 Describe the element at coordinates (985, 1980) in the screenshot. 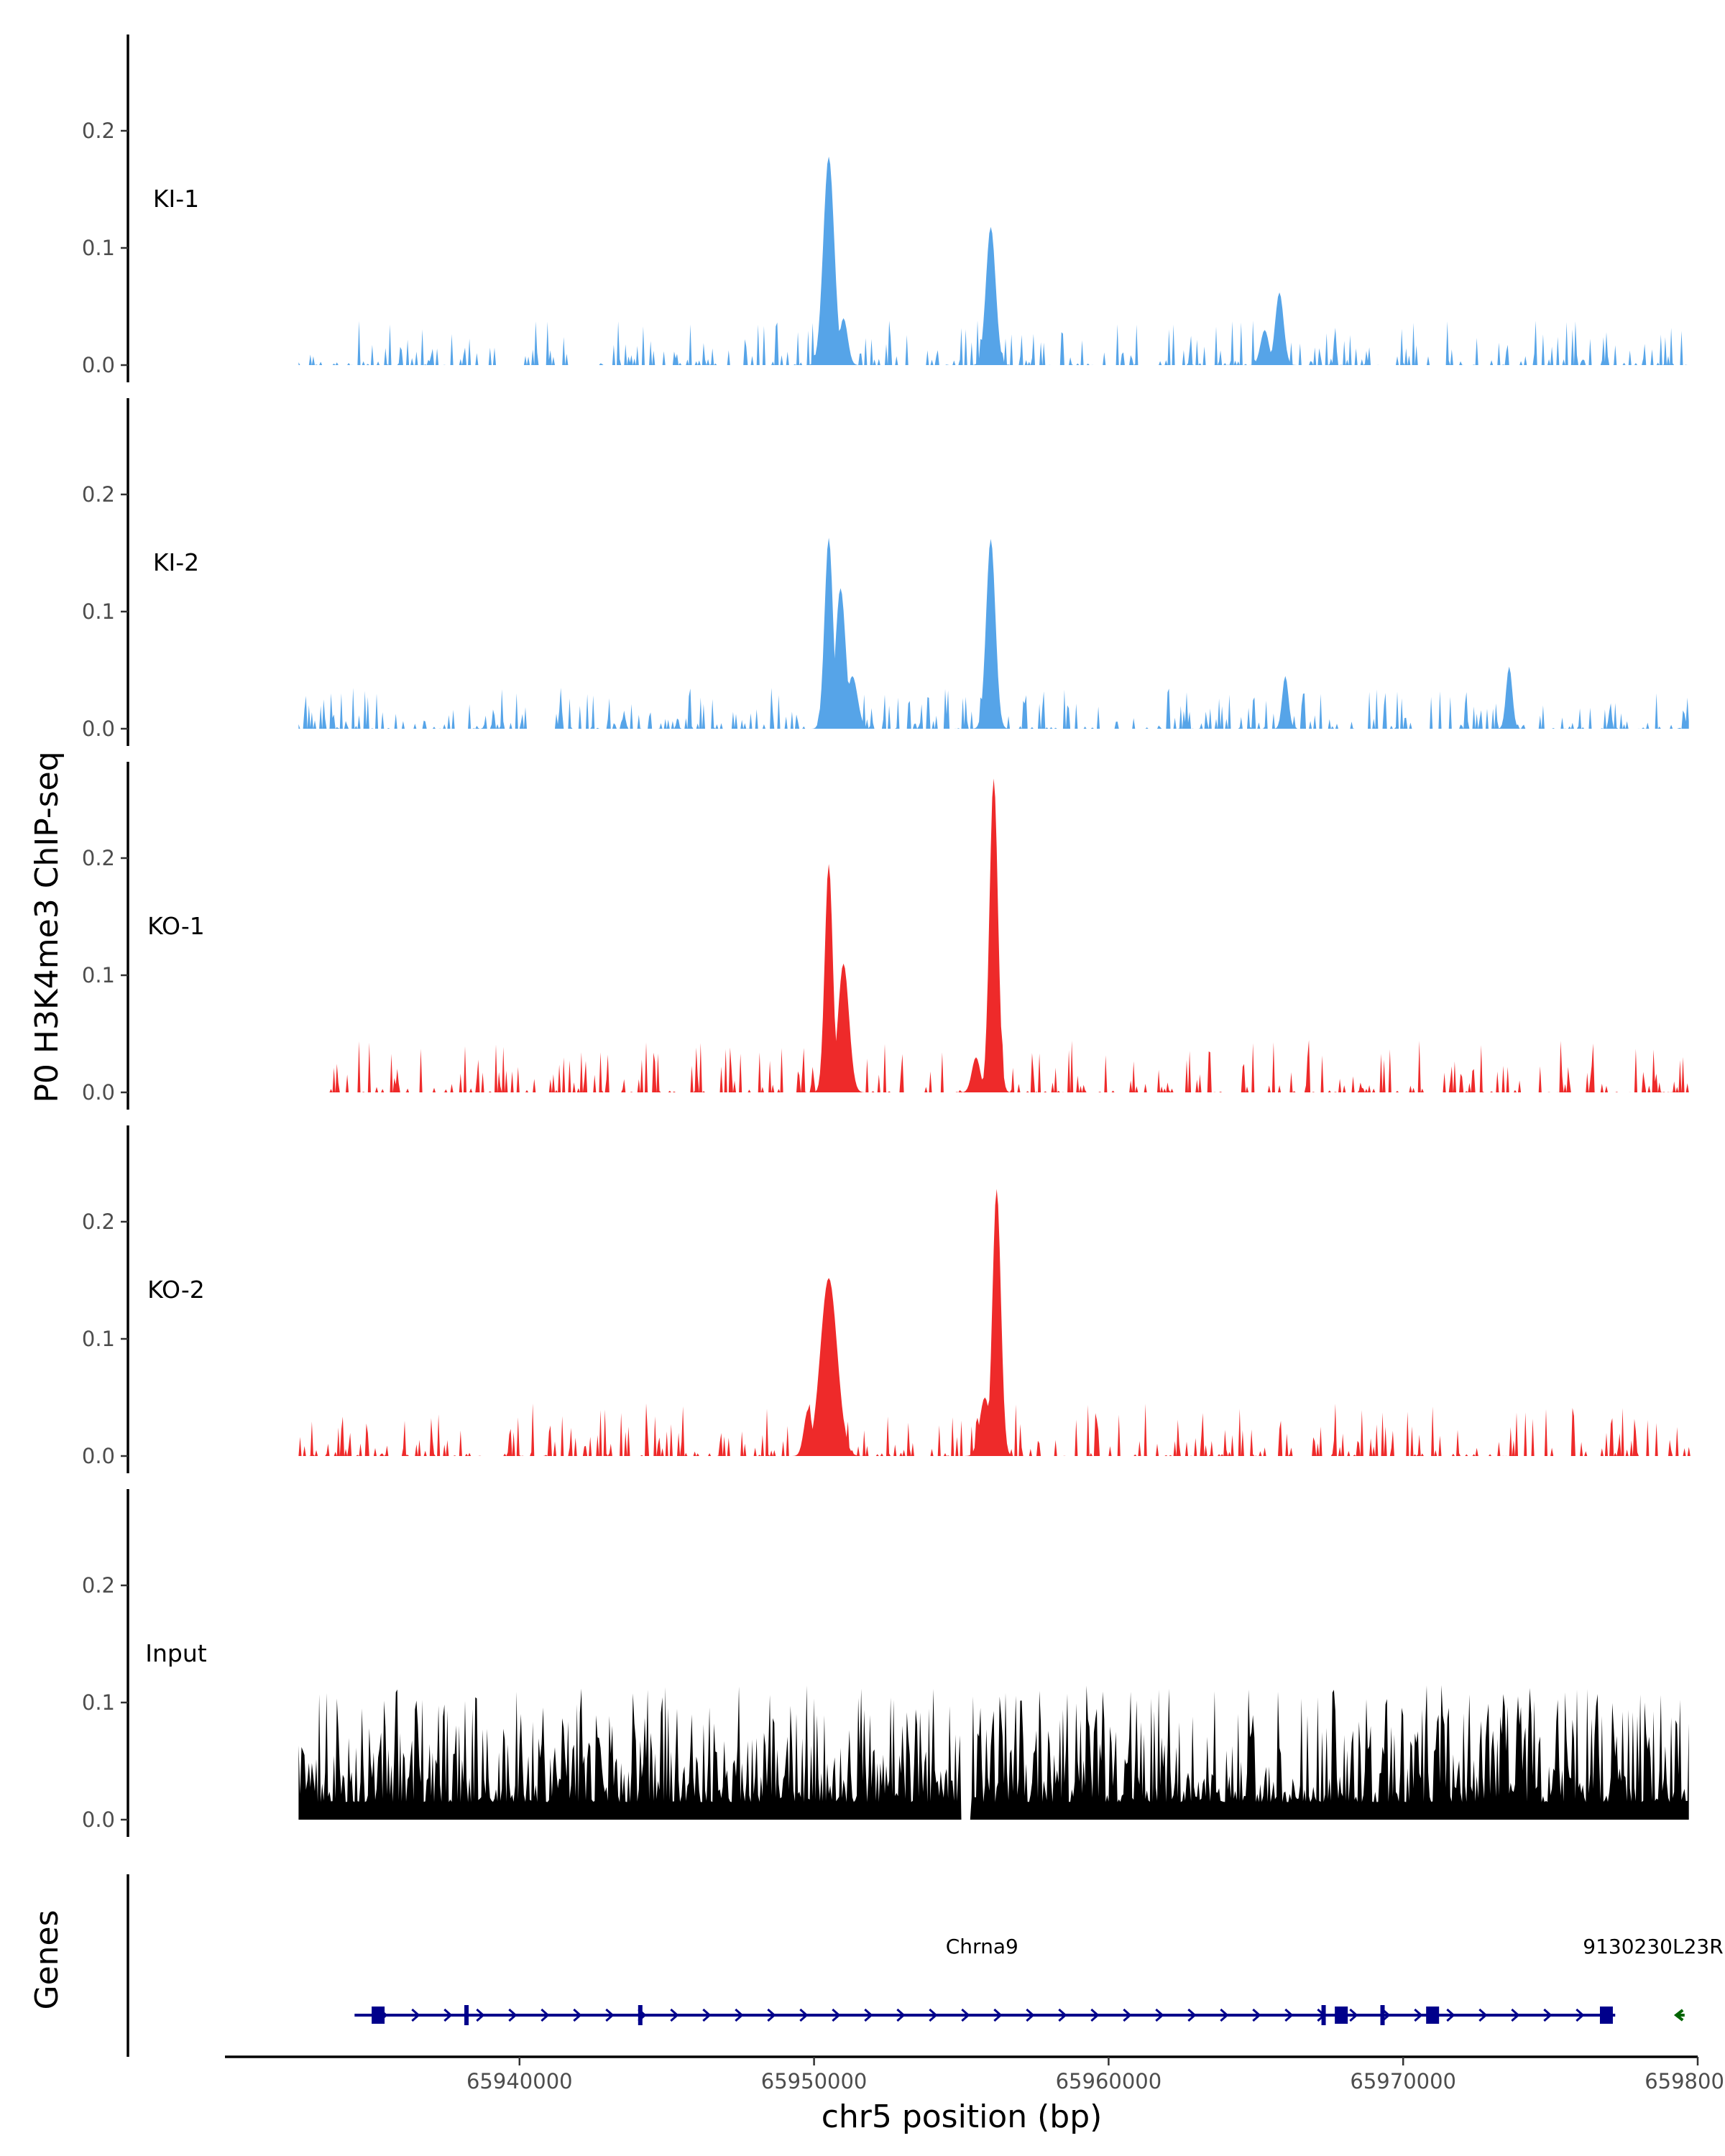

I see `gene-chrna9: Chrna9` at that location.